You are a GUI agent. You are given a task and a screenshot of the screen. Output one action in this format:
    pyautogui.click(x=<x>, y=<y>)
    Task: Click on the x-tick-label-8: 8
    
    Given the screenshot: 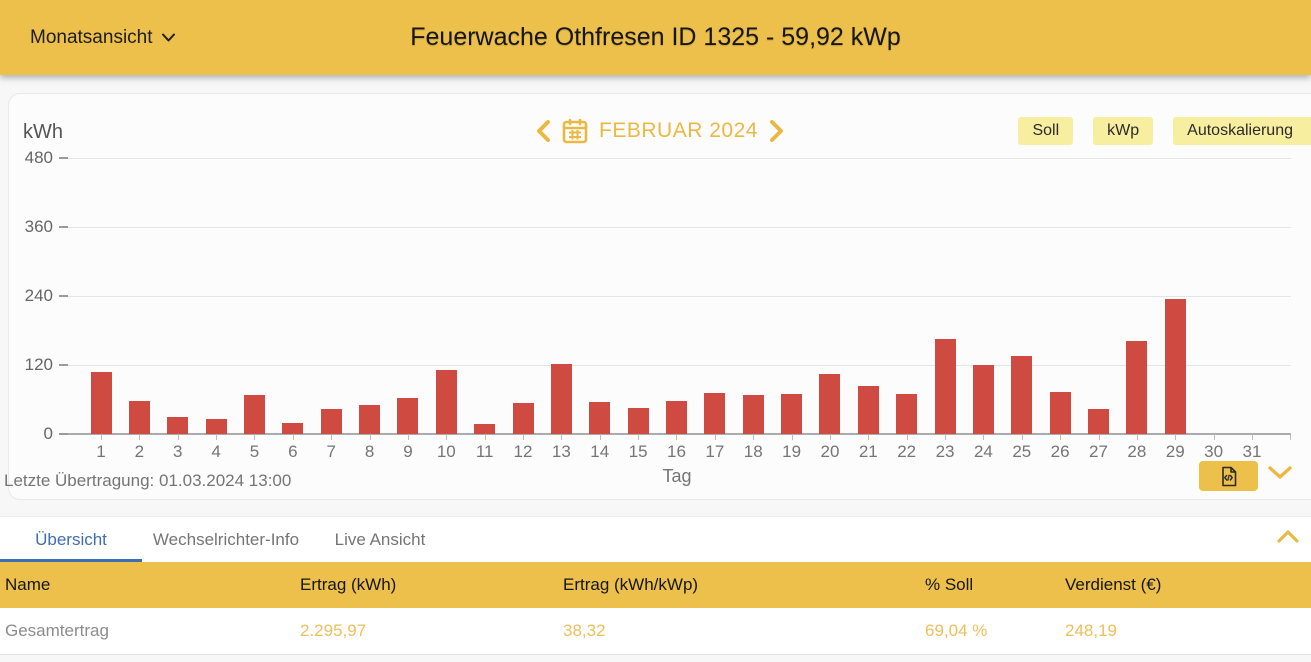 What is the action you would take?
    pyautogui.click(x=369, y=451)
    